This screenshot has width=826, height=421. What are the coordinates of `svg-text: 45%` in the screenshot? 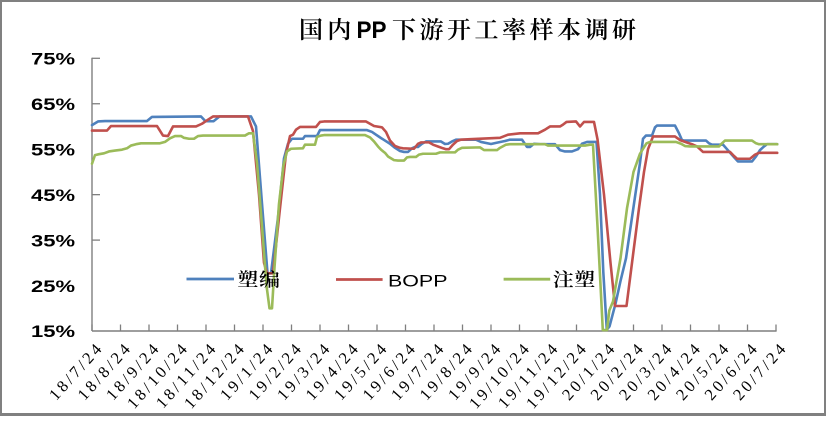 It's located at (53, 195).